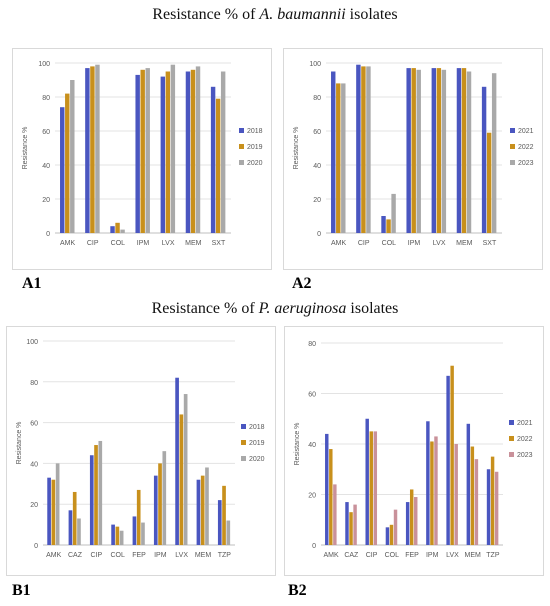 The height and width of the screenshot is (606, 550). What do you see at coordinates (93, 243) in the screenshot?
I see `x-tick-label: CIP` at bounding box center [93, 243].